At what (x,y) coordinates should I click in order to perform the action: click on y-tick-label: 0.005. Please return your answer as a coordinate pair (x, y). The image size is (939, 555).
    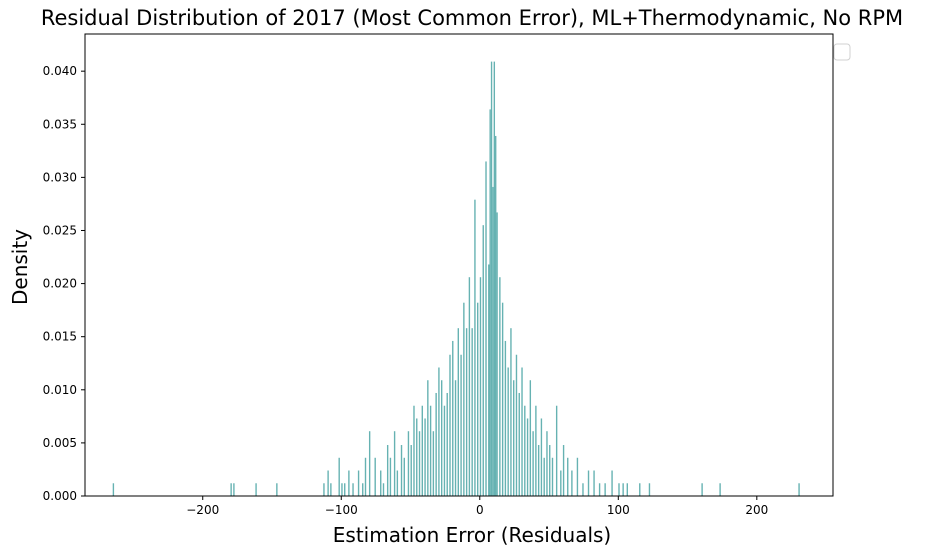
    Looking at the image, I should click on (60, 443).